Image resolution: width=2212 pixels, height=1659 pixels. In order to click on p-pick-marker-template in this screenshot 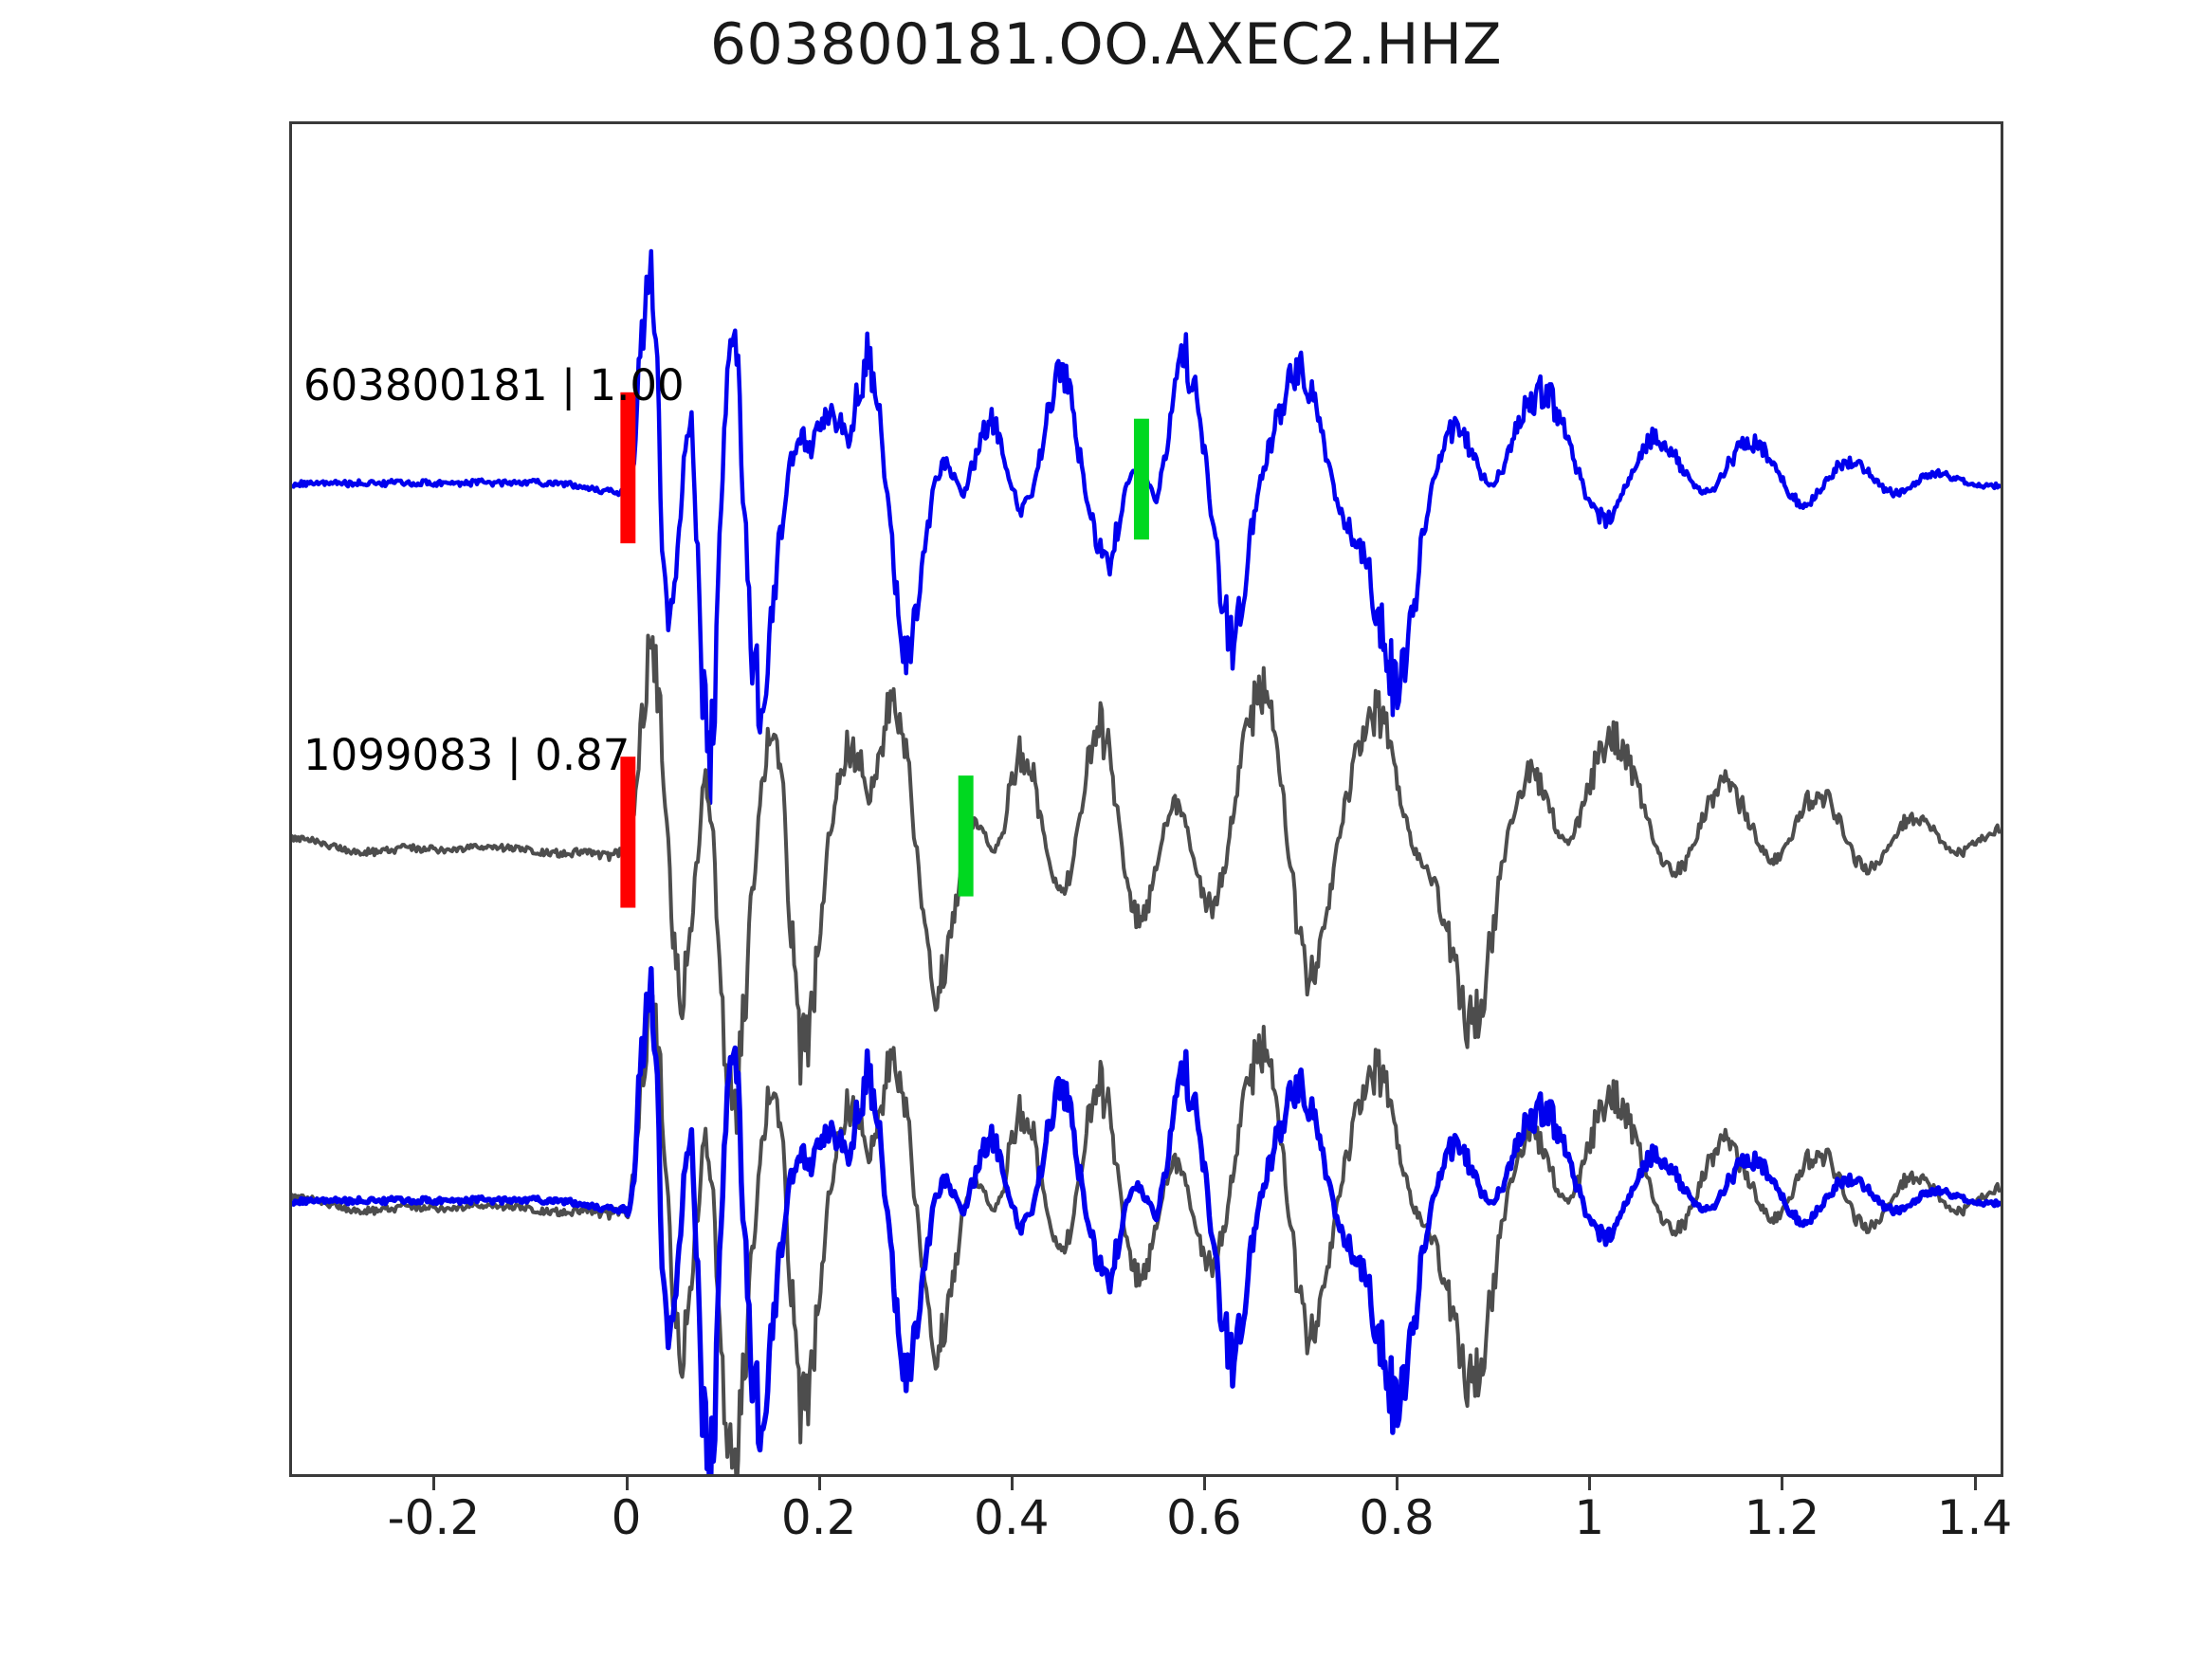, I will do `click(628, 468)`.